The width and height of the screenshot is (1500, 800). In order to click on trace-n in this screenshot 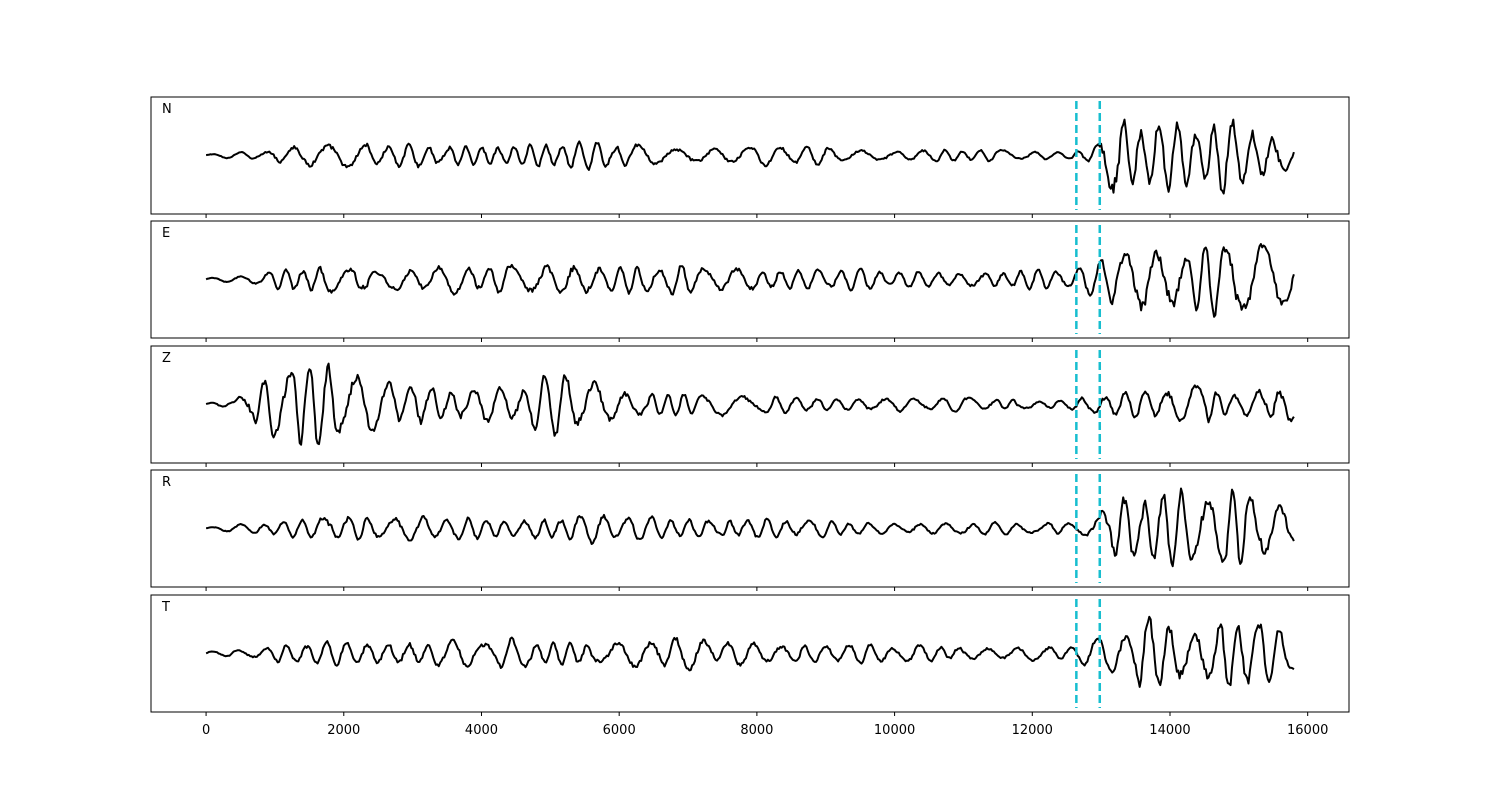, I will do `click(750, 156)`.